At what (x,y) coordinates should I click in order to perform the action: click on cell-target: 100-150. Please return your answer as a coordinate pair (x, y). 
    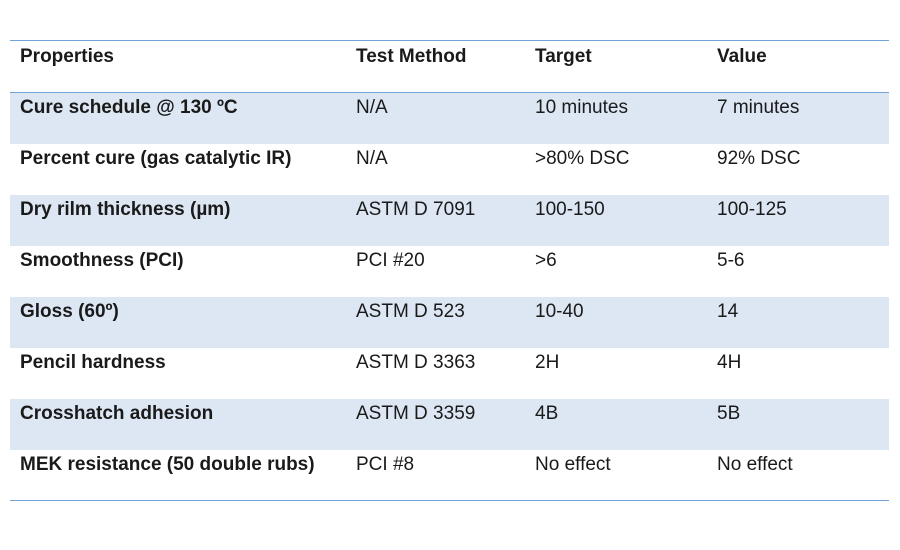
    Looking at the image, I should click on (616, 220).